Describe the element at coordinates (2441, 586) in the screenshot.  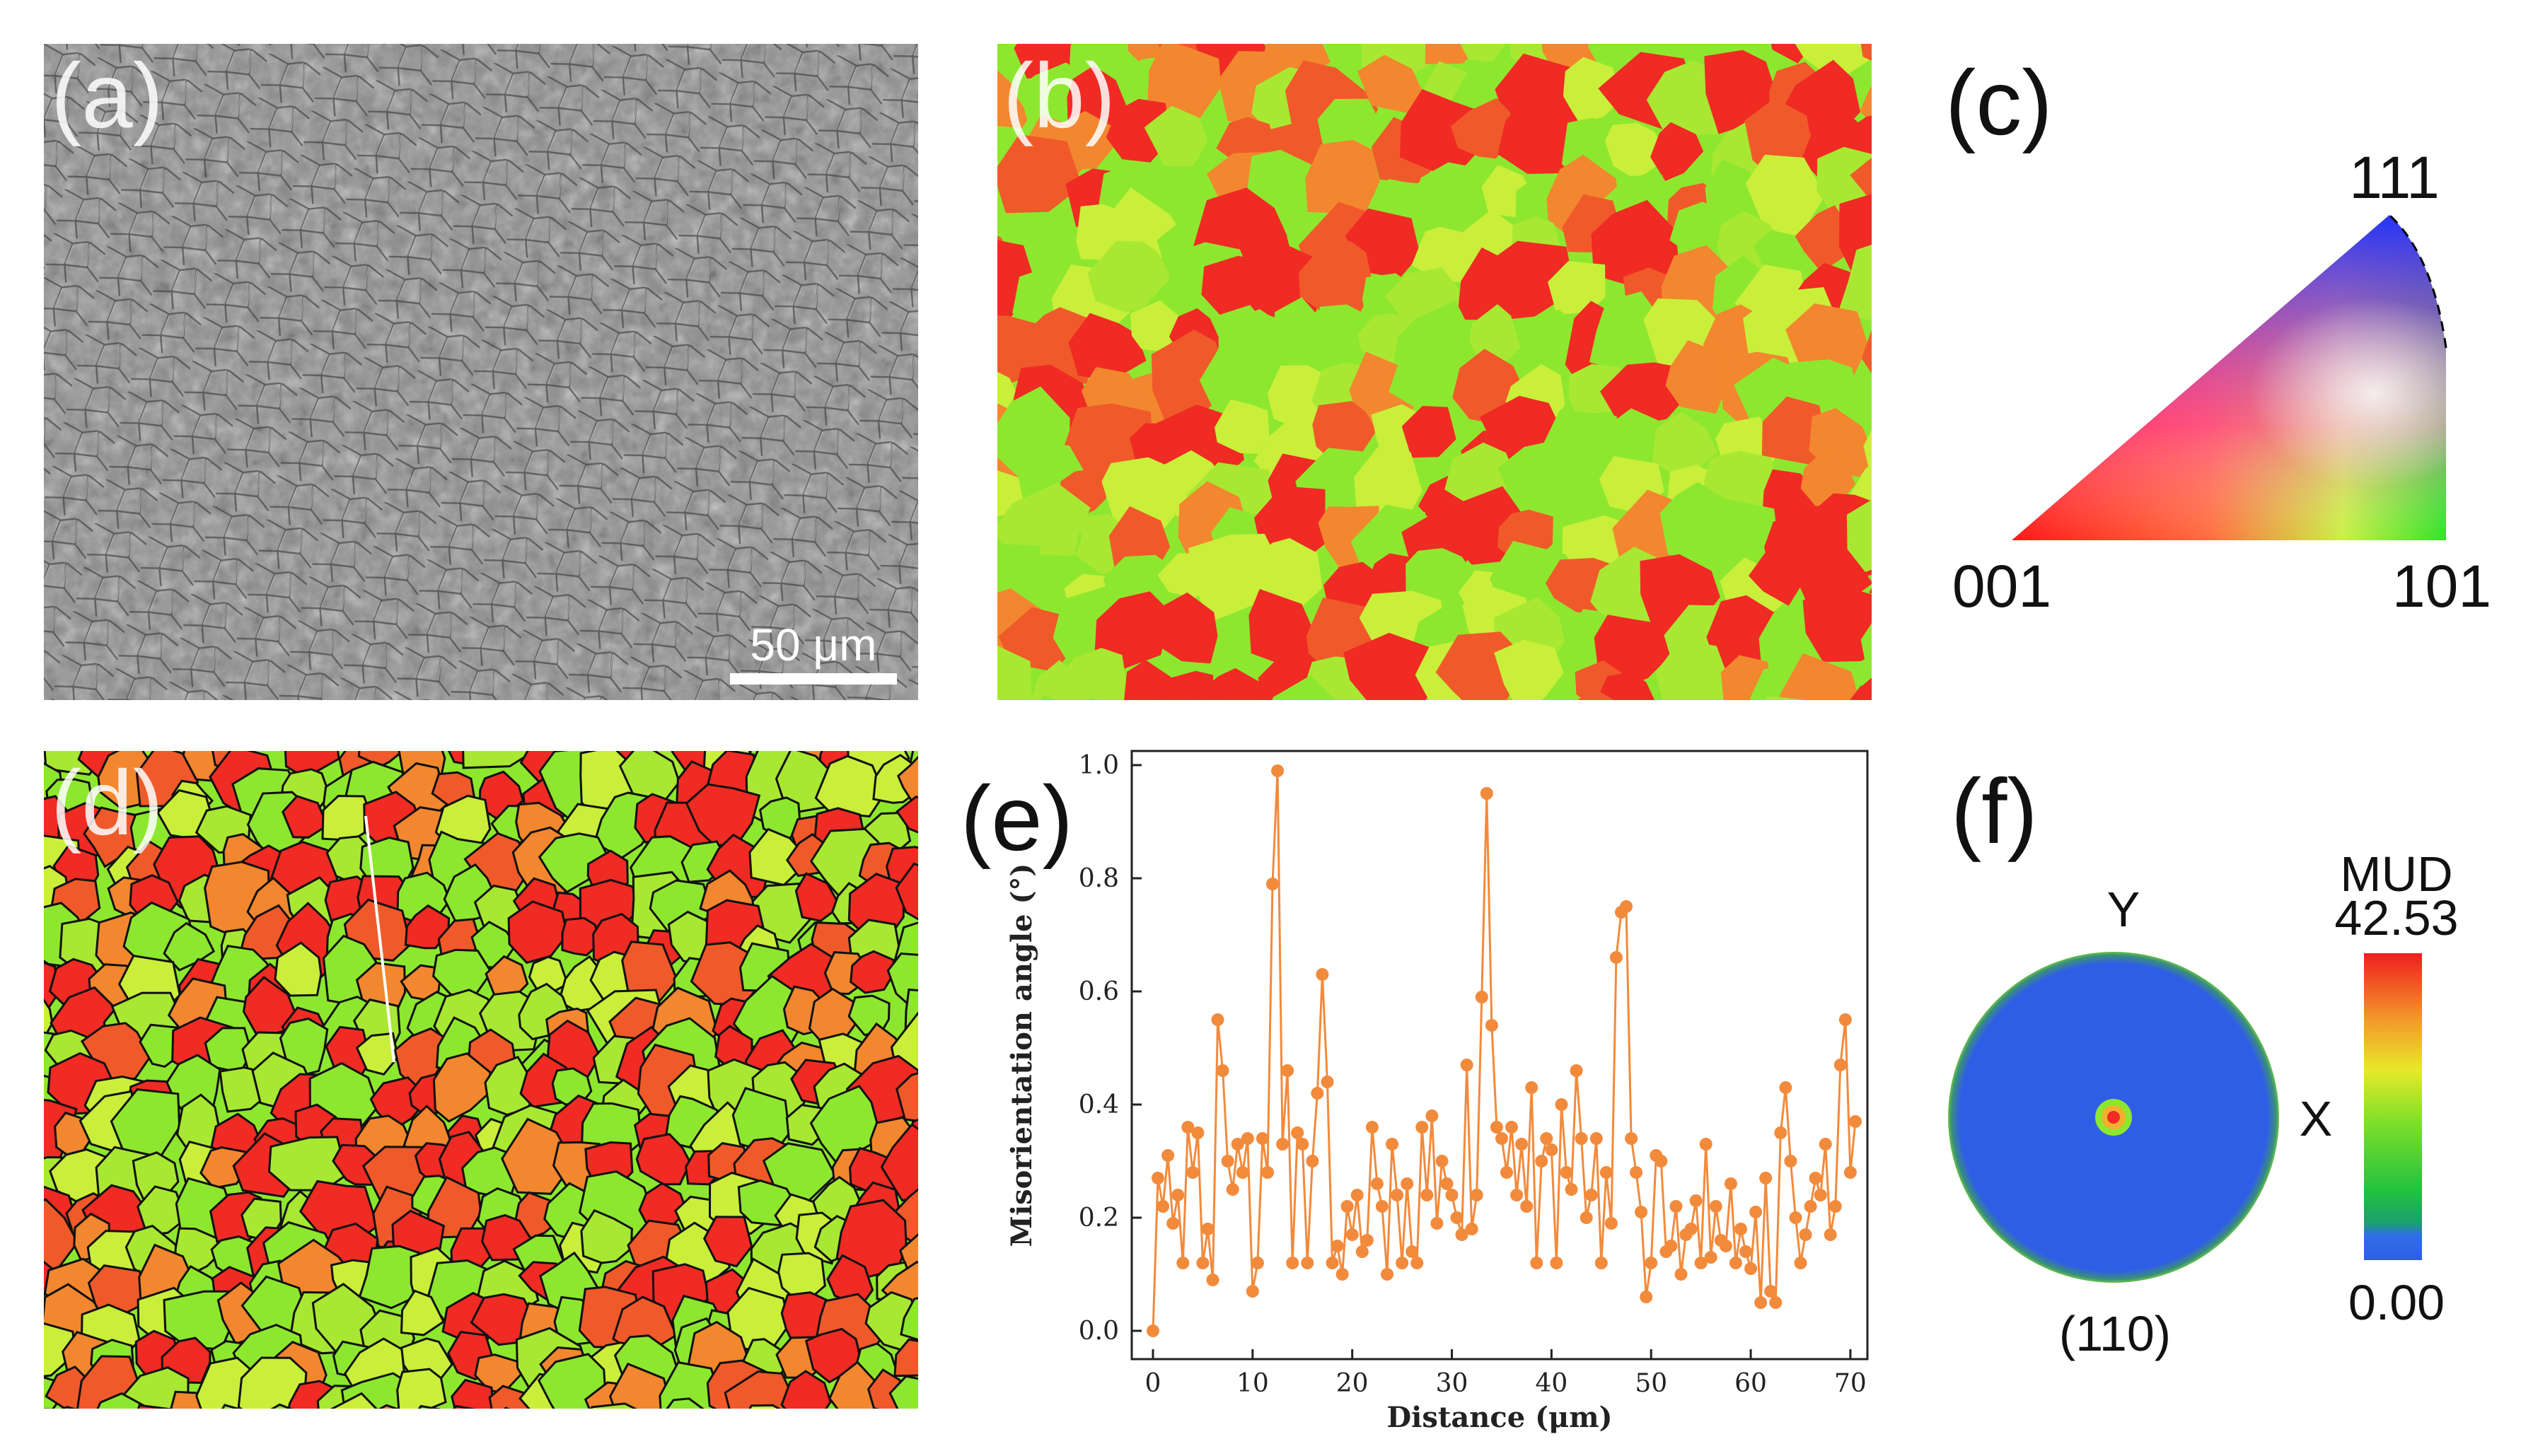
I see `corner-label-101: 101` at that location.